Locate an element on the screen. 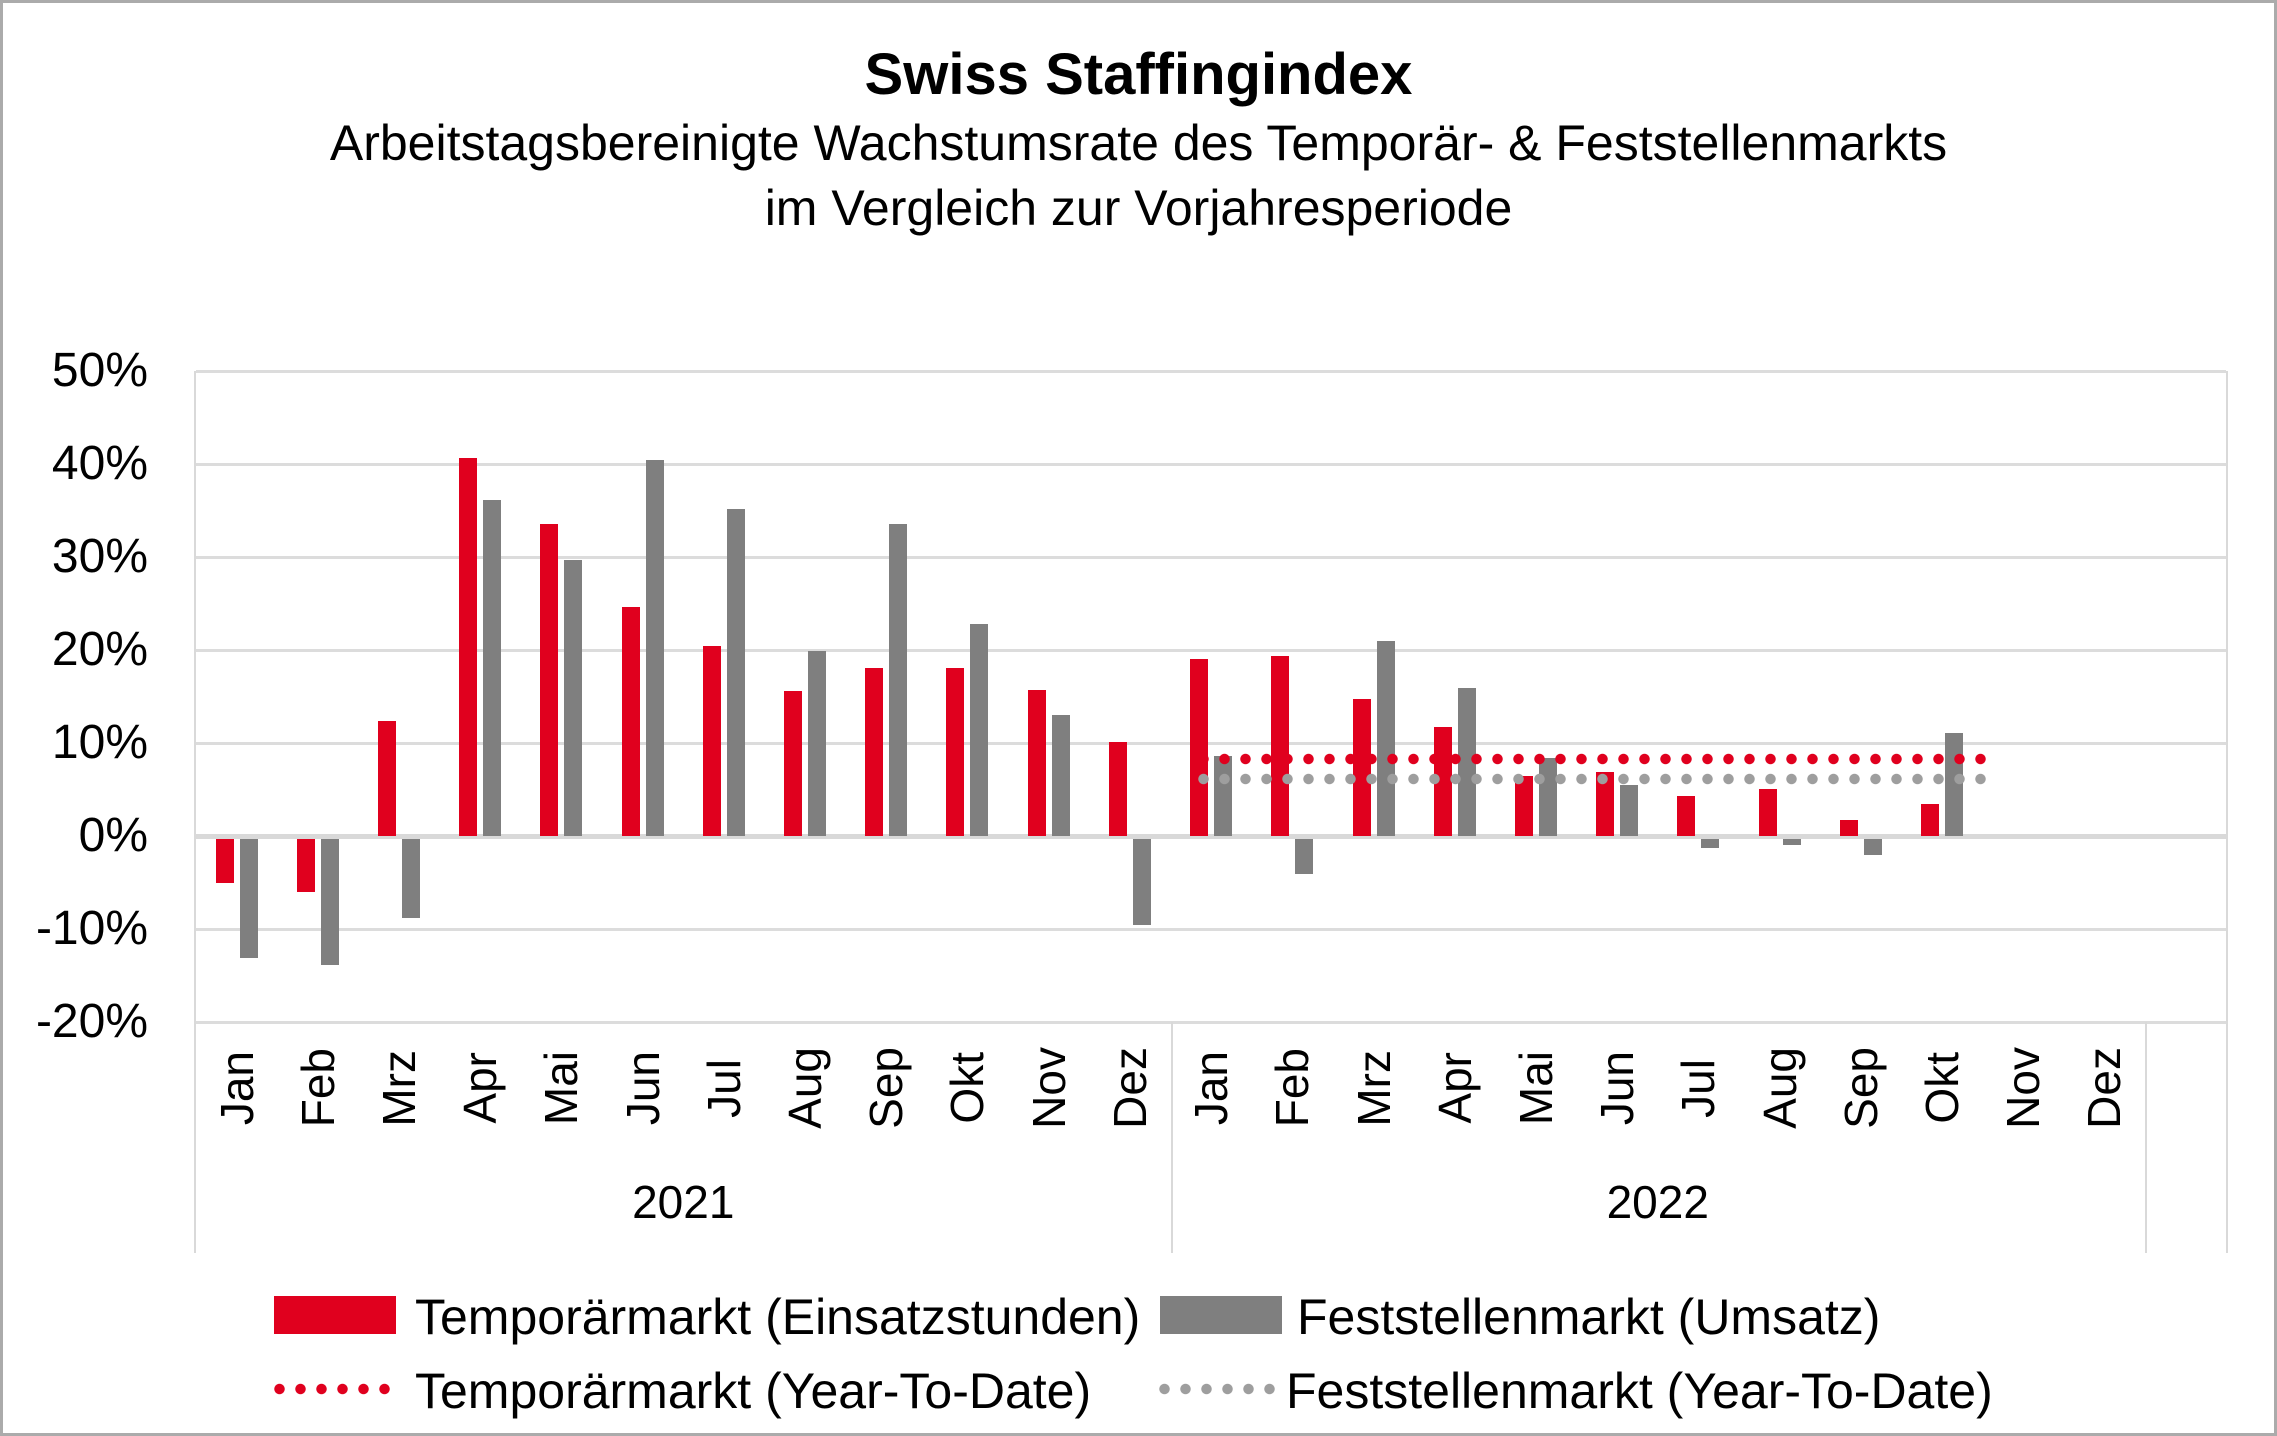  x-axis-month-label-cell-2022-Feb: Feb is located at coordinates (1292, 1088).